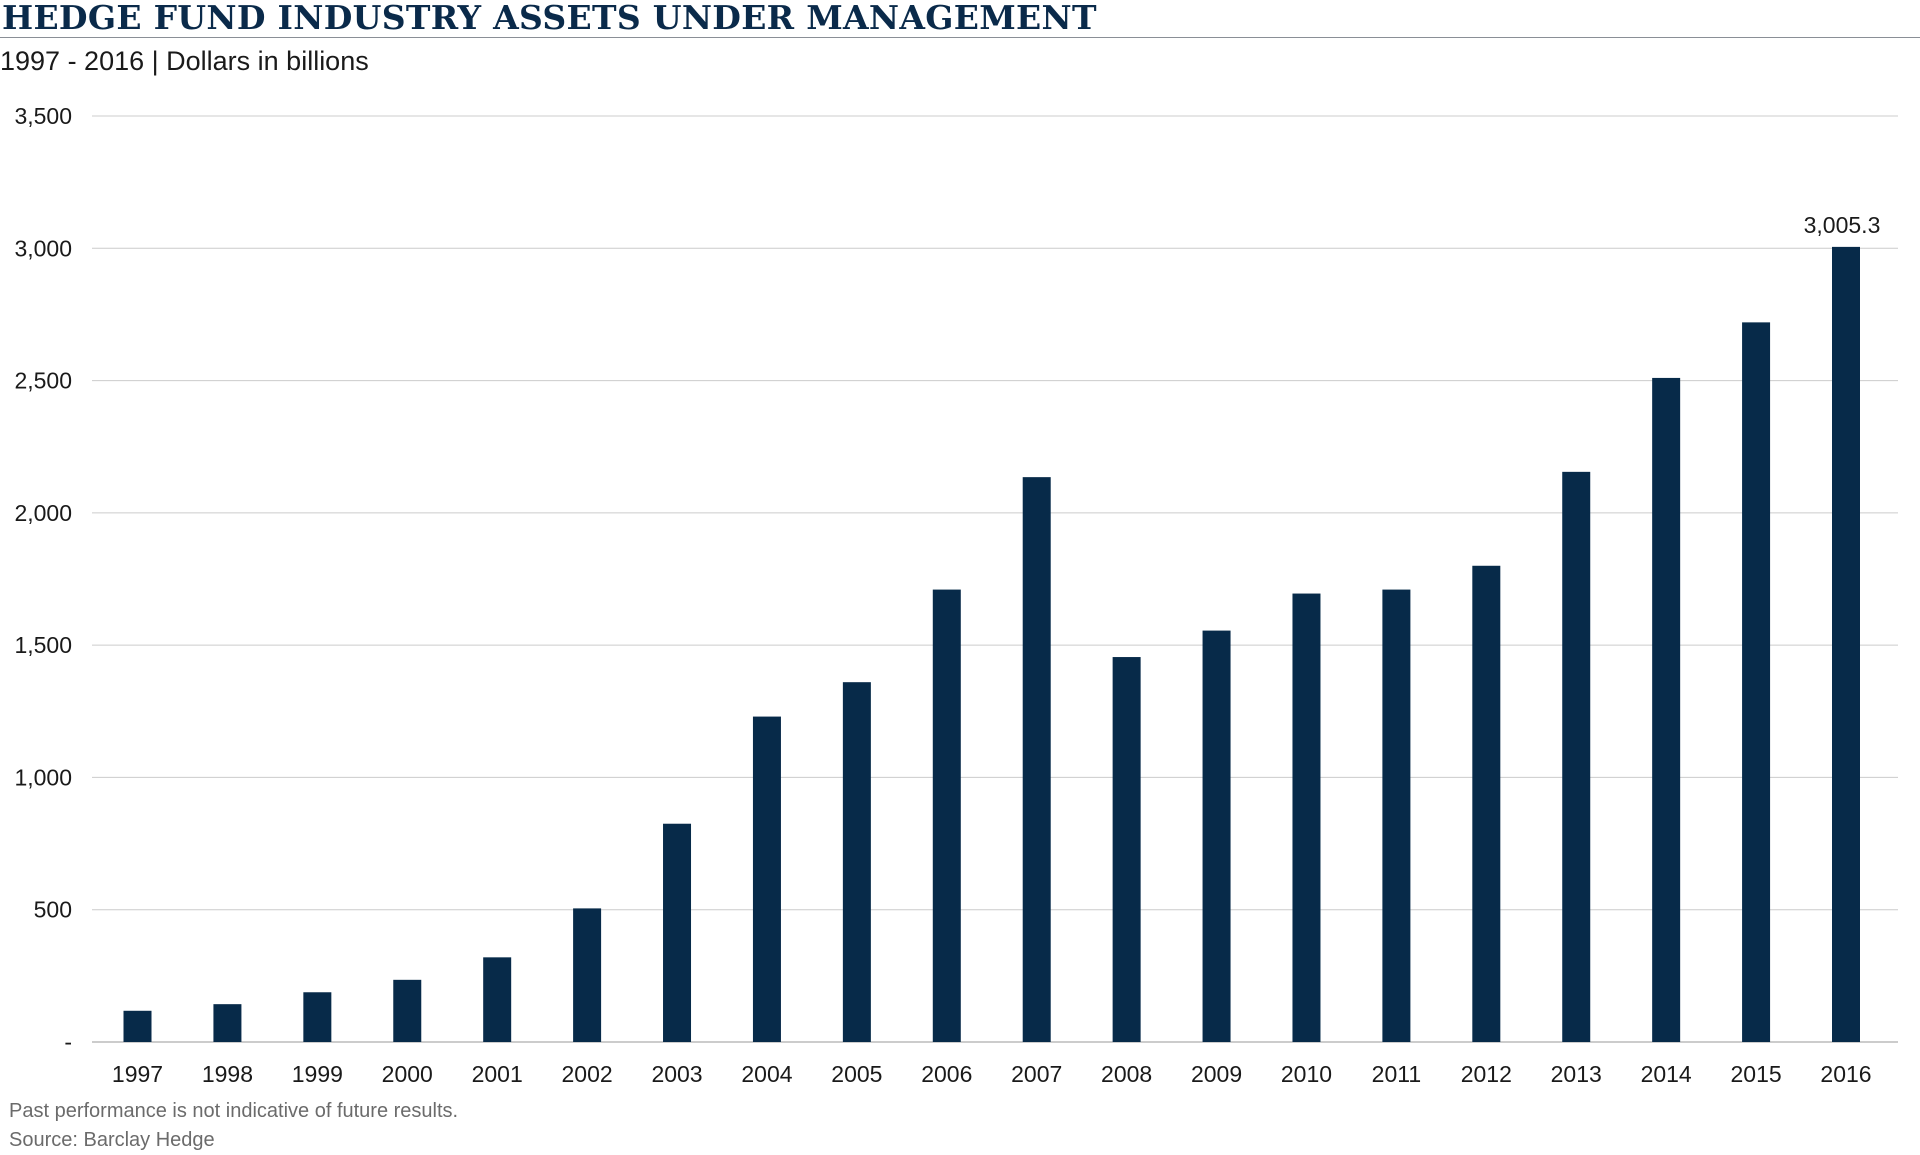 The width and height of the screenshot is (1920, 1155). I want to click on x-tick-label: 1998, so click(227, 1074).